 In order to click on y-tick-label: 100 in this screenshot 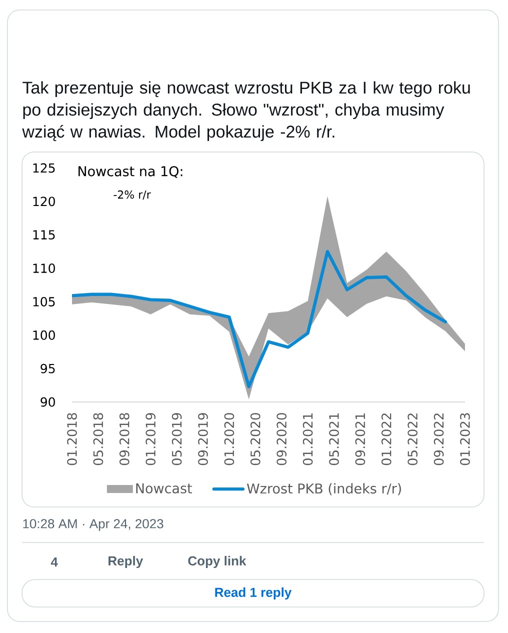, I will do `click(44, 335)`.